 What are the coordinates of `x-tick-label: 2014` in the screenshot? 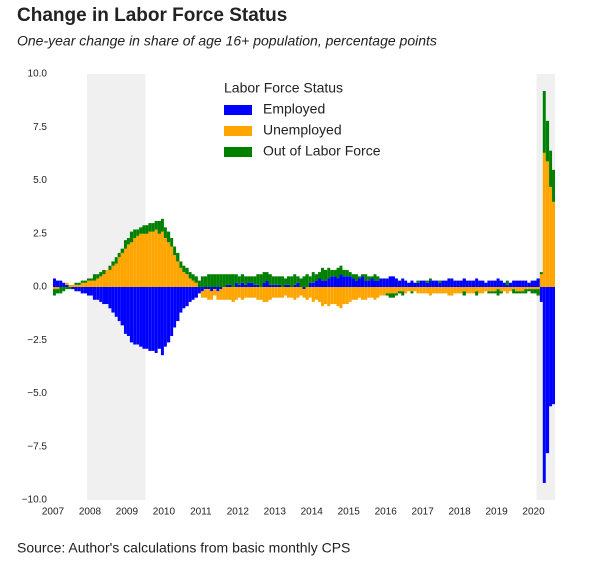 It's located at (312, 512).